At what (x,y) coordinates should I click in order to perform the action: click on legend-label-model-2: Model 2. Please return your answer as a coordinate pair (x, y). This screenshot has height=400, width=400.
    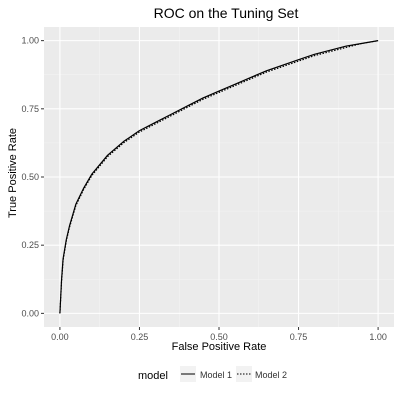
    Looking at the image, I should click on (271, 375).